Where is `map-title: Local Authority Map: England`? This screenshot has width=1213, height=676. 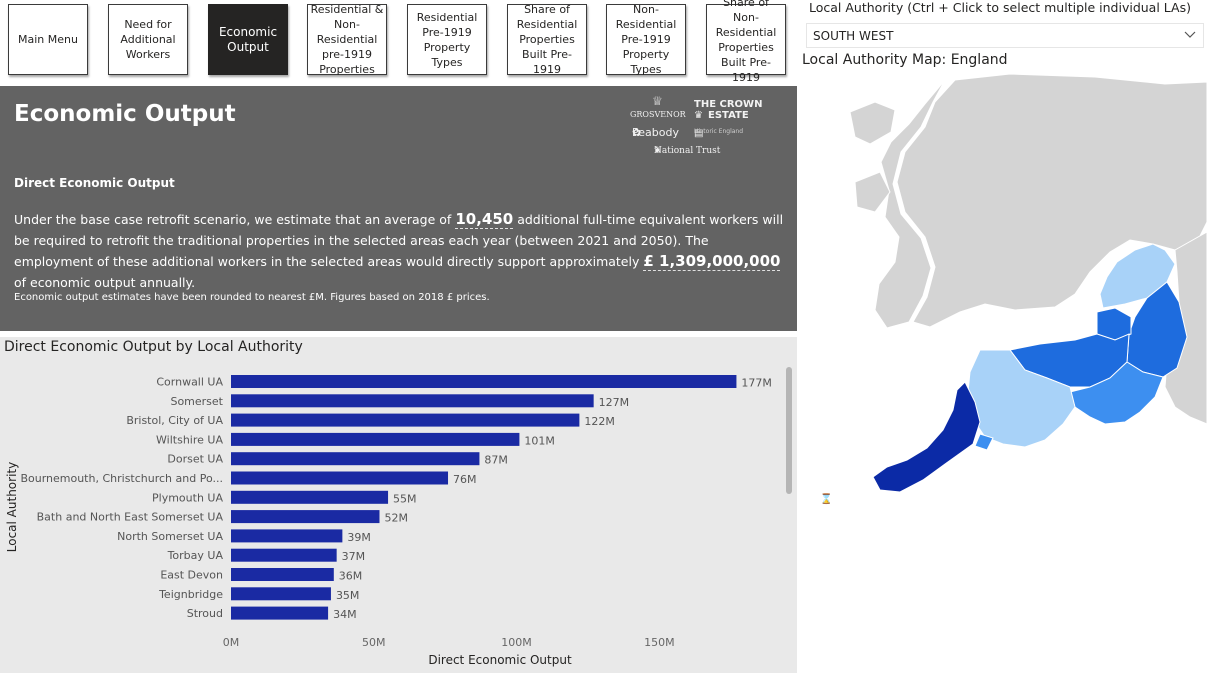 map-title: Local Authority Map: England is located at coordinates (905, 60).